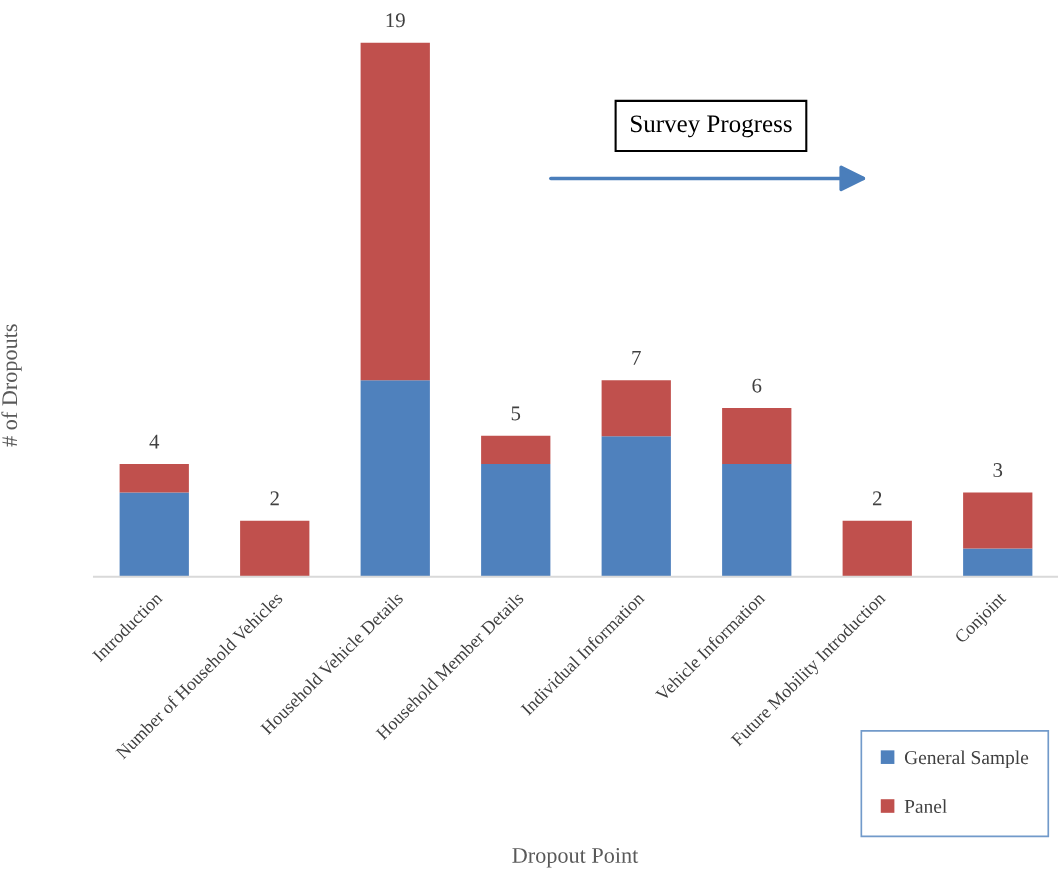 The height and width of the screenshot is (886, 1058). Describe the element at coordinates (998, 470) in the screenshot. I see `annotation: 3` at that location.